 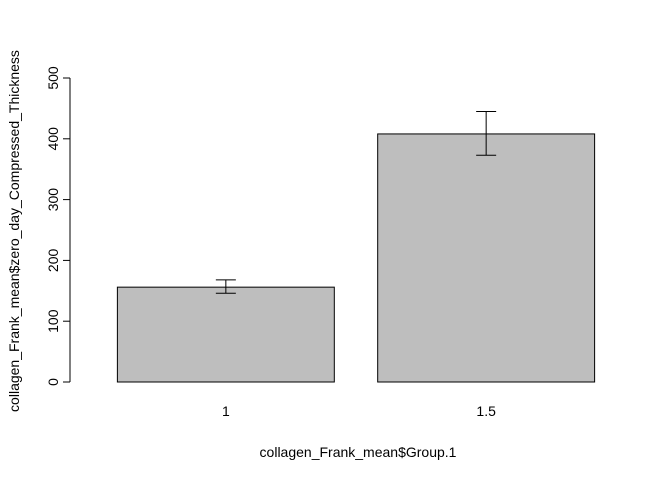 I want to click on x-tick-label: 1.5, so click(x=486, y=411).